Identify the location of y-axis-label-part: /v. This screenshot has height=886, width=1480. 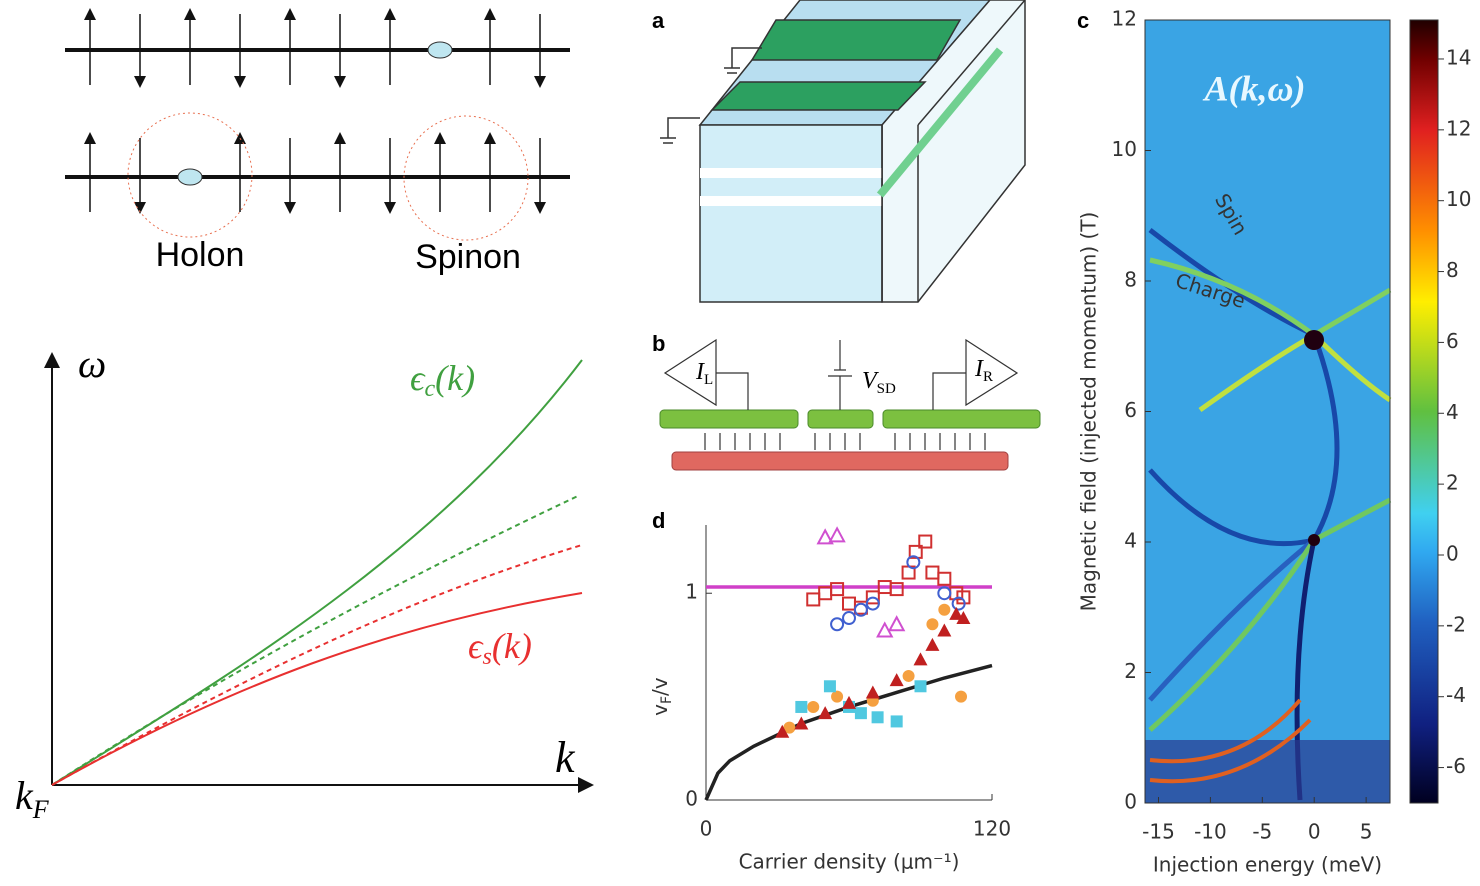
(660, 686).